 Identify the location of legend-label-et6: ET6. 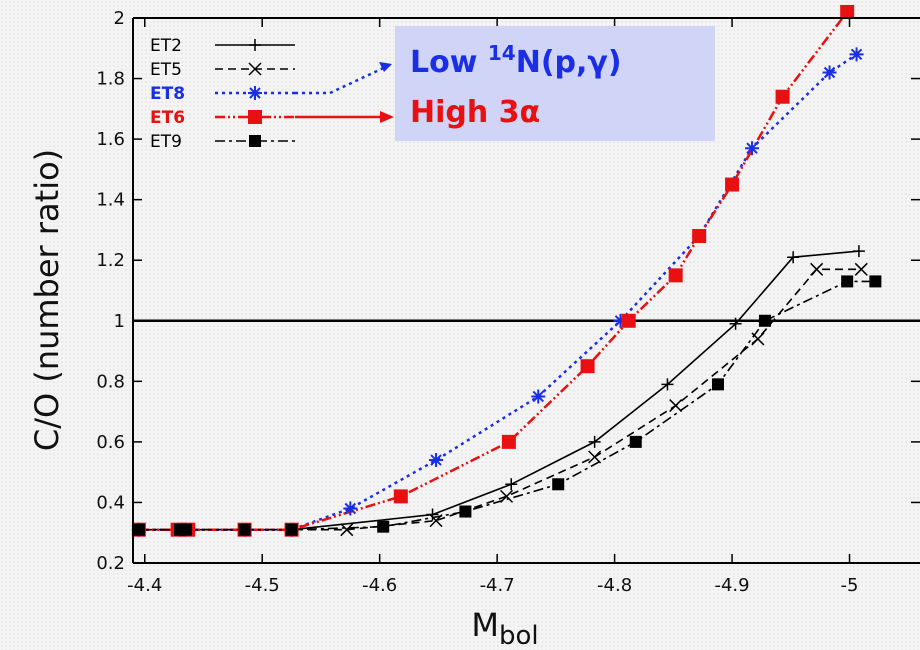
(167, 118).